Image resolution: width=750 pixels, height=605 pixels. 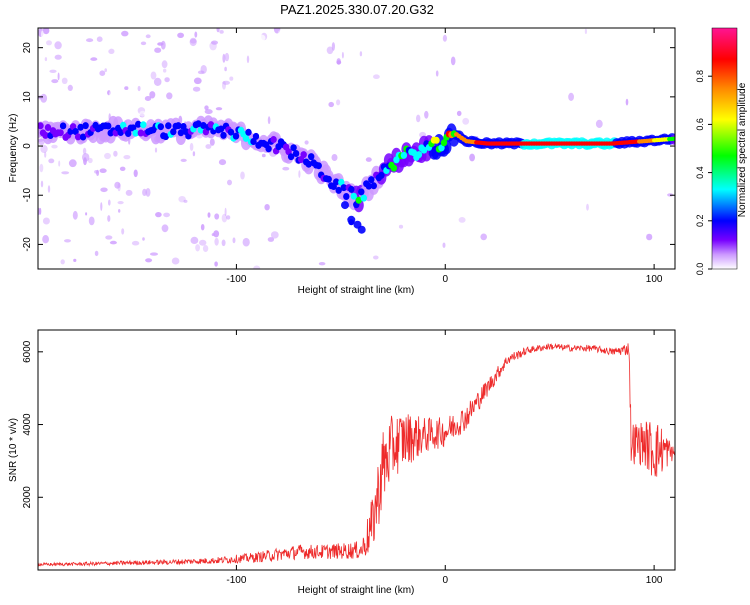 I want to click on branch-peak, so click(x=351, y=222).